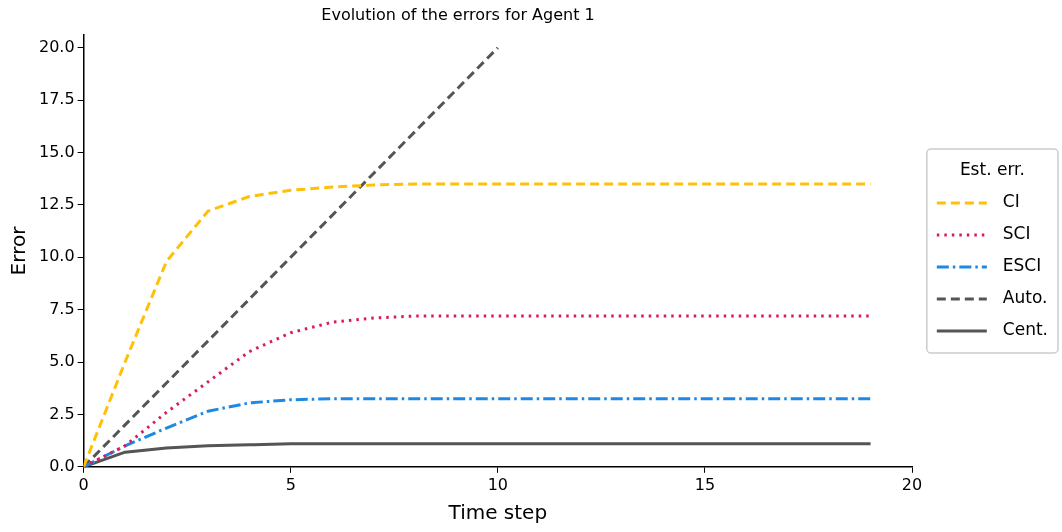 The width and height of the screenshot is (1062, 532). Describe the element at coordinates (290, 484) in the screenshot. I see `x-tick-label: 5` at that location.